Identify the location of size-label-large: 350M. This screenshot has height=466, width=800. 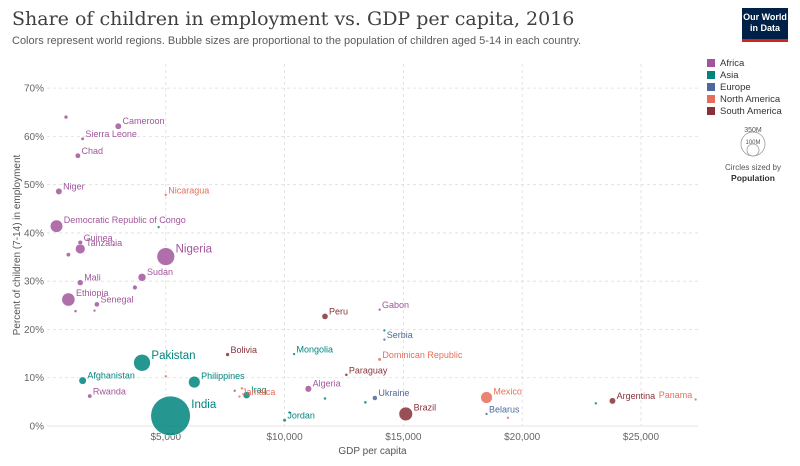
(753, 130).